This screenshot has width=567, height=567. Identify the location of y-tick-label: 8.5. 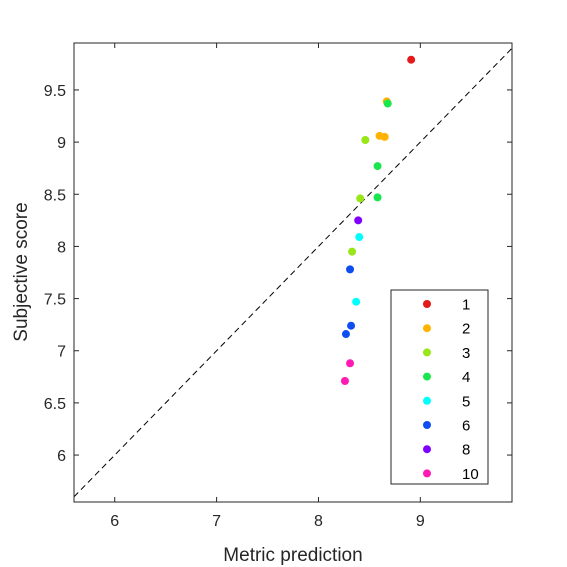
(55, 195).